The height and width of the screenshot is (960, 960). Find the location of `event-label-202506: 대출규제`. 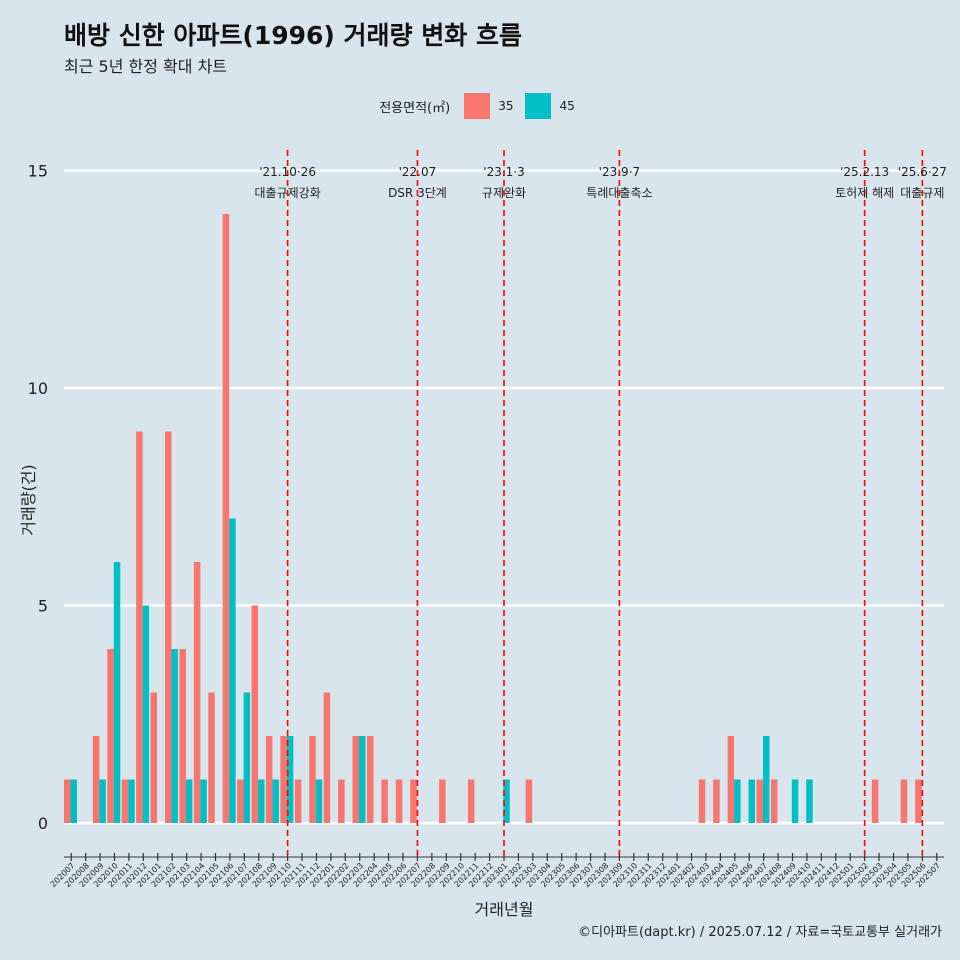

event-label-202506: 대출규제 is located at coordinates (922, 193).